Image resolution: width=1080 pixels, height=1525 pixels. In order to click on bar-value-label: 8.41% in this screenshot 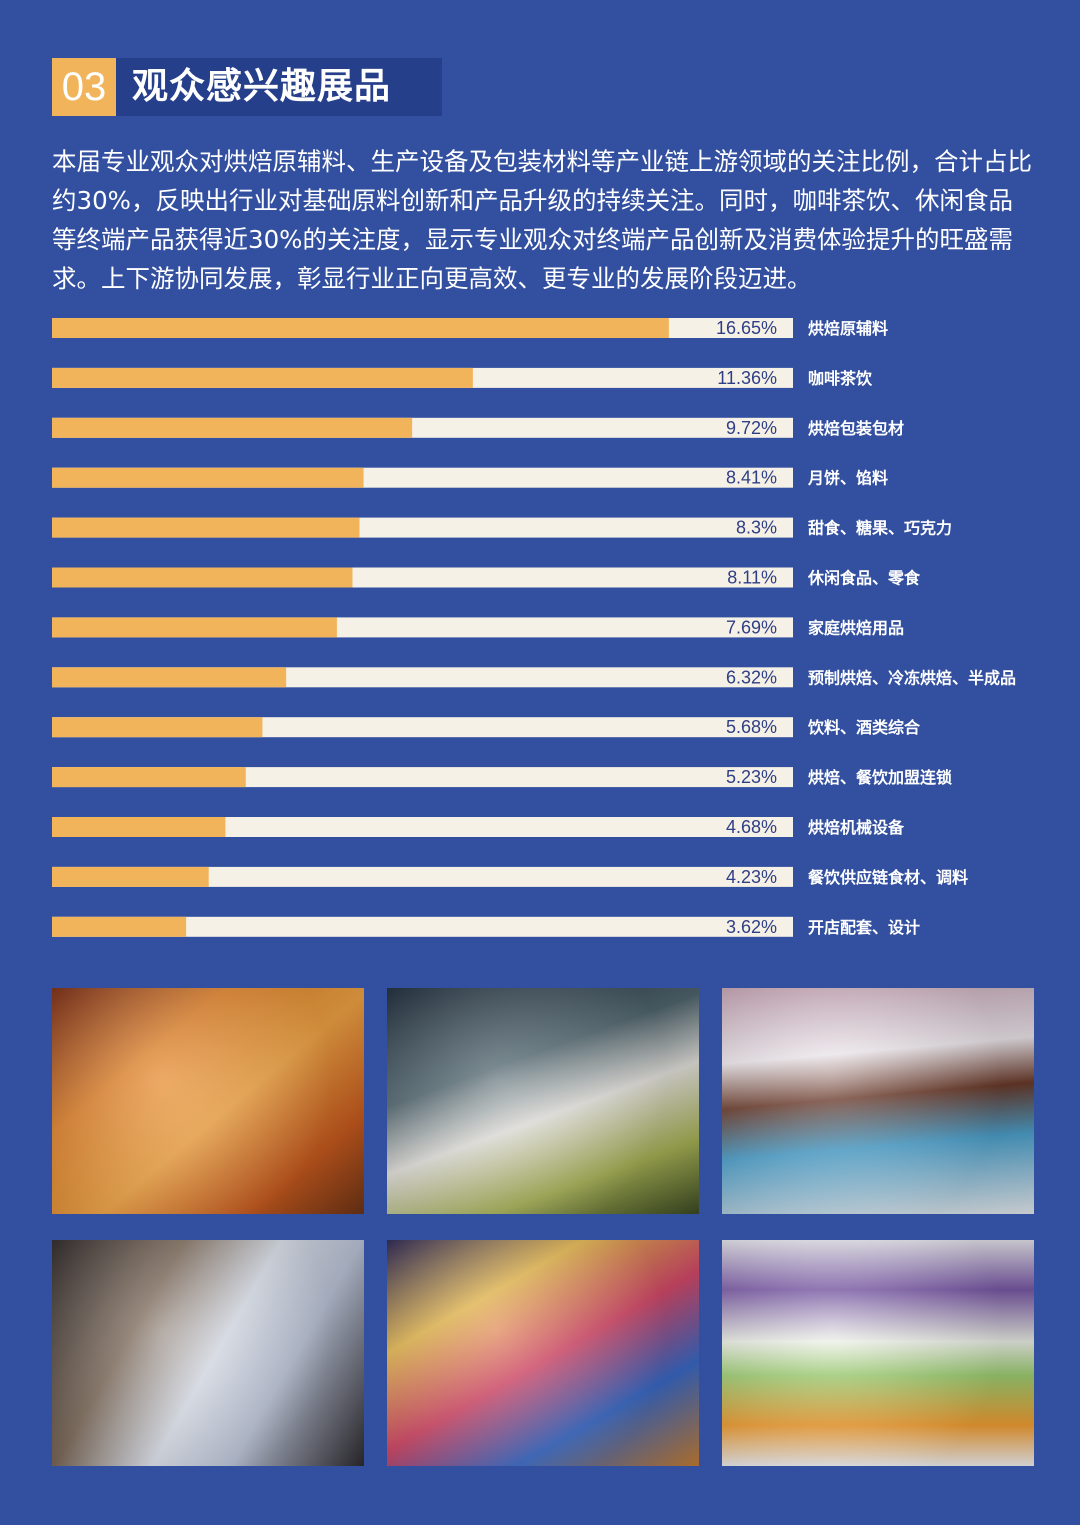, I will do `click(751, 478)`.